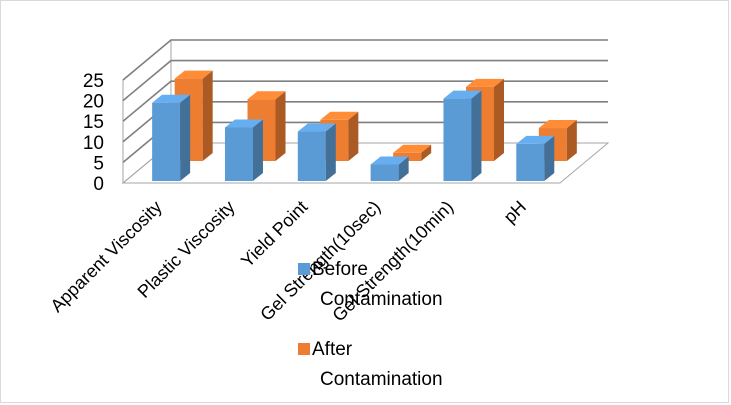 This screenshot has width=731, height=405. I want to click on legend: Before Contamination After Contamination, so click(370, 324).